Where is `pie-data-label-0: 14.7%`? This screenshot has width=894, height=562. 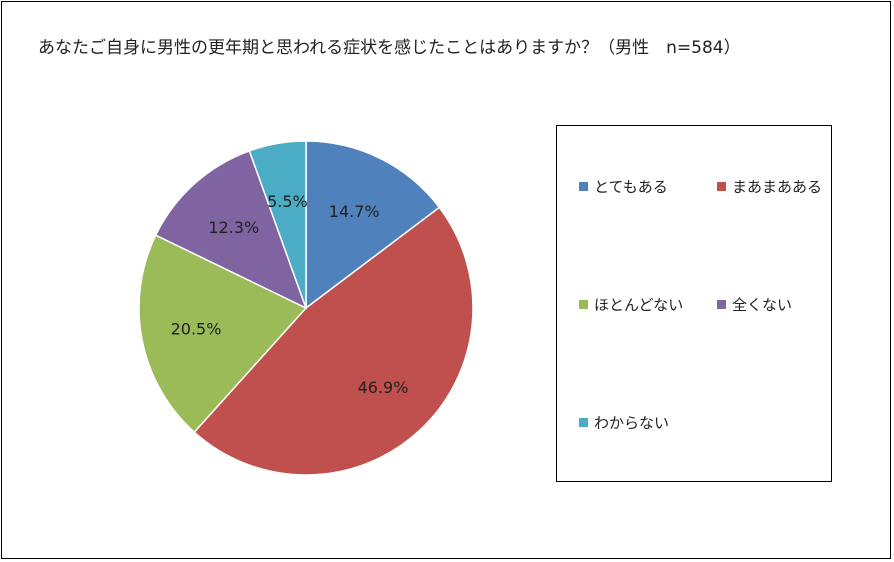 pie-data-label-0: 14.7% is located at coordinates (354, 211).